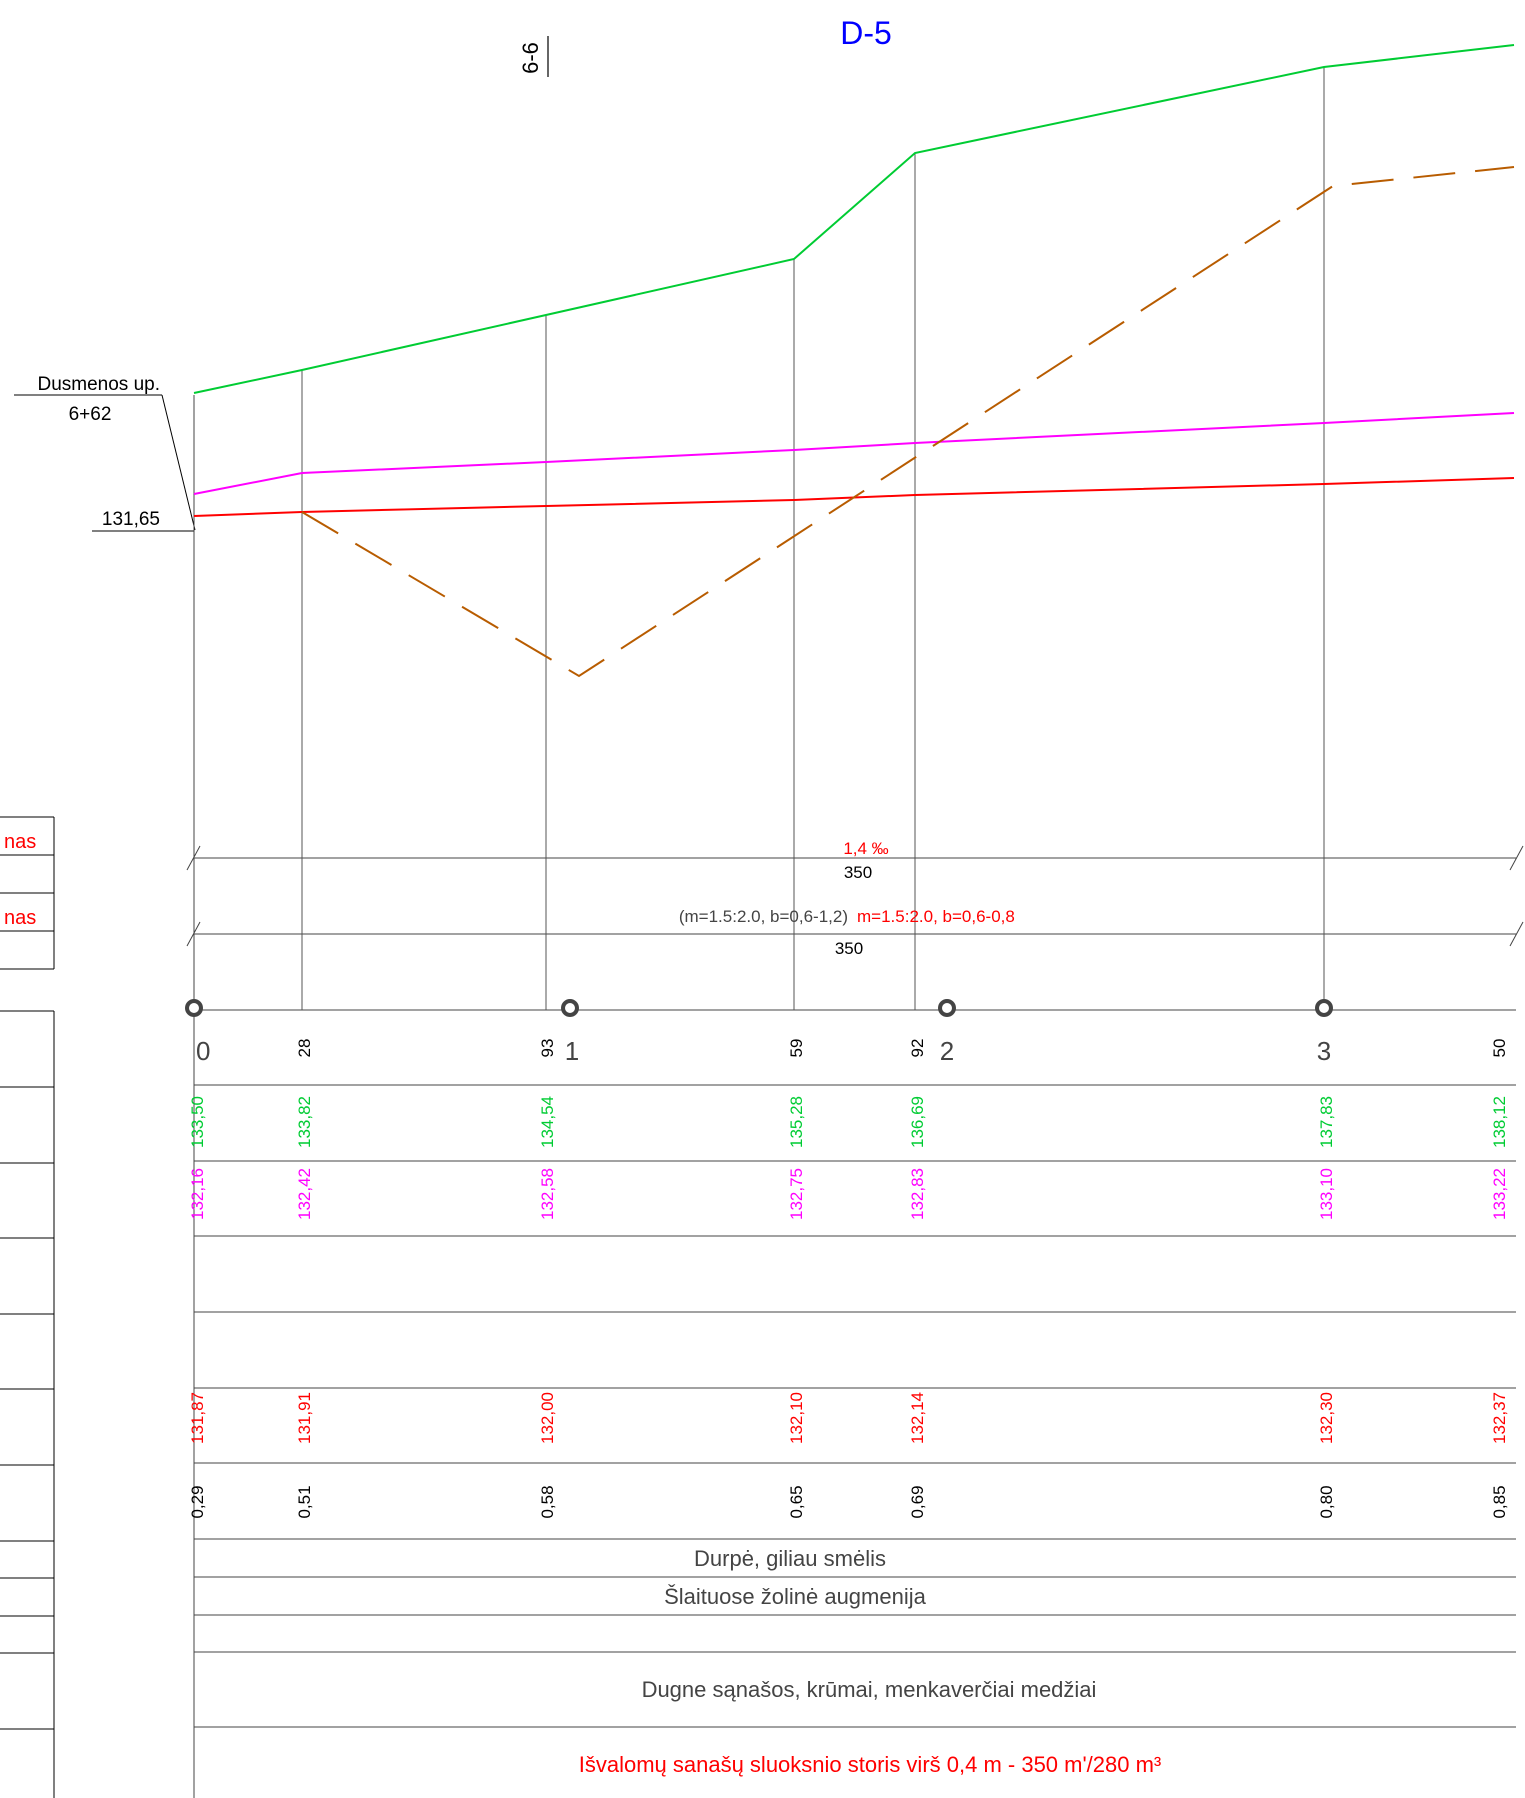 This screenshot has height=1798, width=1525. Describe the element at coordinates (90, 414) in the screenshot. I see `river-chainage: 6+62` at that location.